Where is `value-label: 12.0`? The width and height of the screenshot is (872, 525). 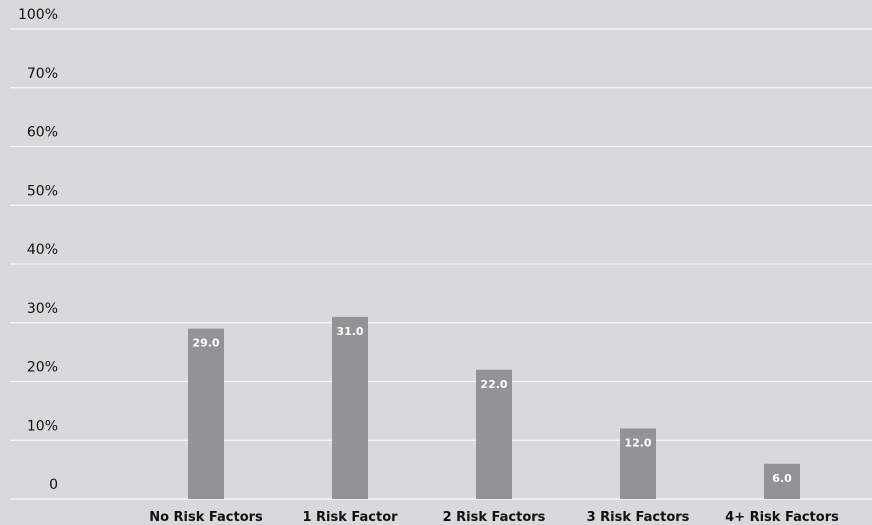 value-label: 12.0 is located at coordinates (637, 443).